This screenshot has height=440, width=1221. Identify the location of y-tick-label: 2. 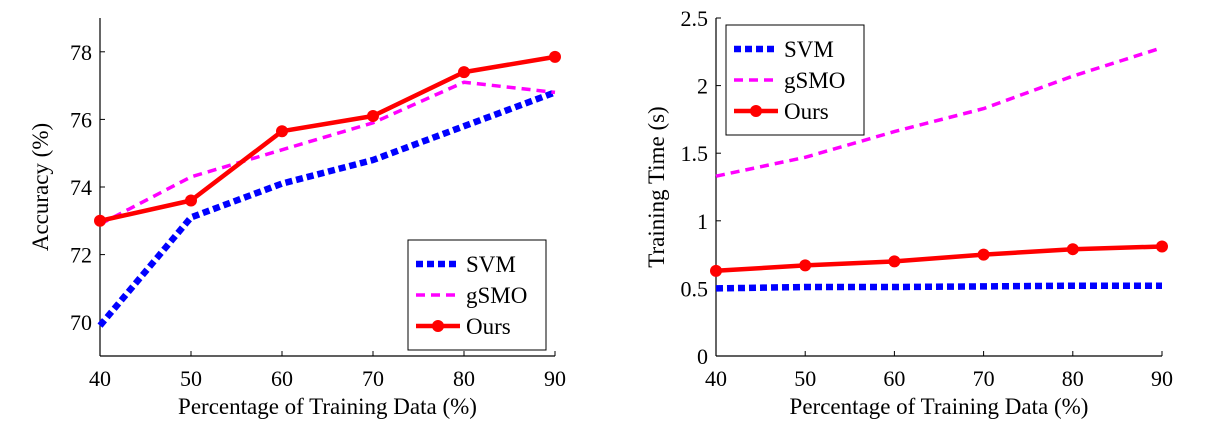
(702, 86).